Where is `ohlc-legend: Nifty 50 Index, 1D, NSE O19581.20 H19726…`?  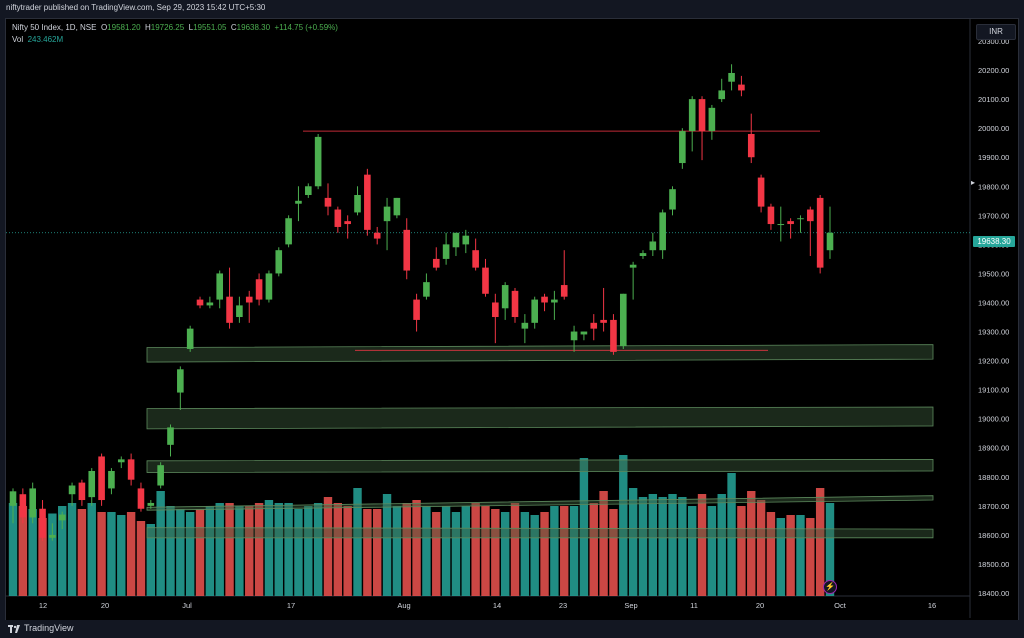
ohlc-legend: Nifty 50 Index, 1D, NSE O19581.20 H19726… is located at coordinates (175, 27).